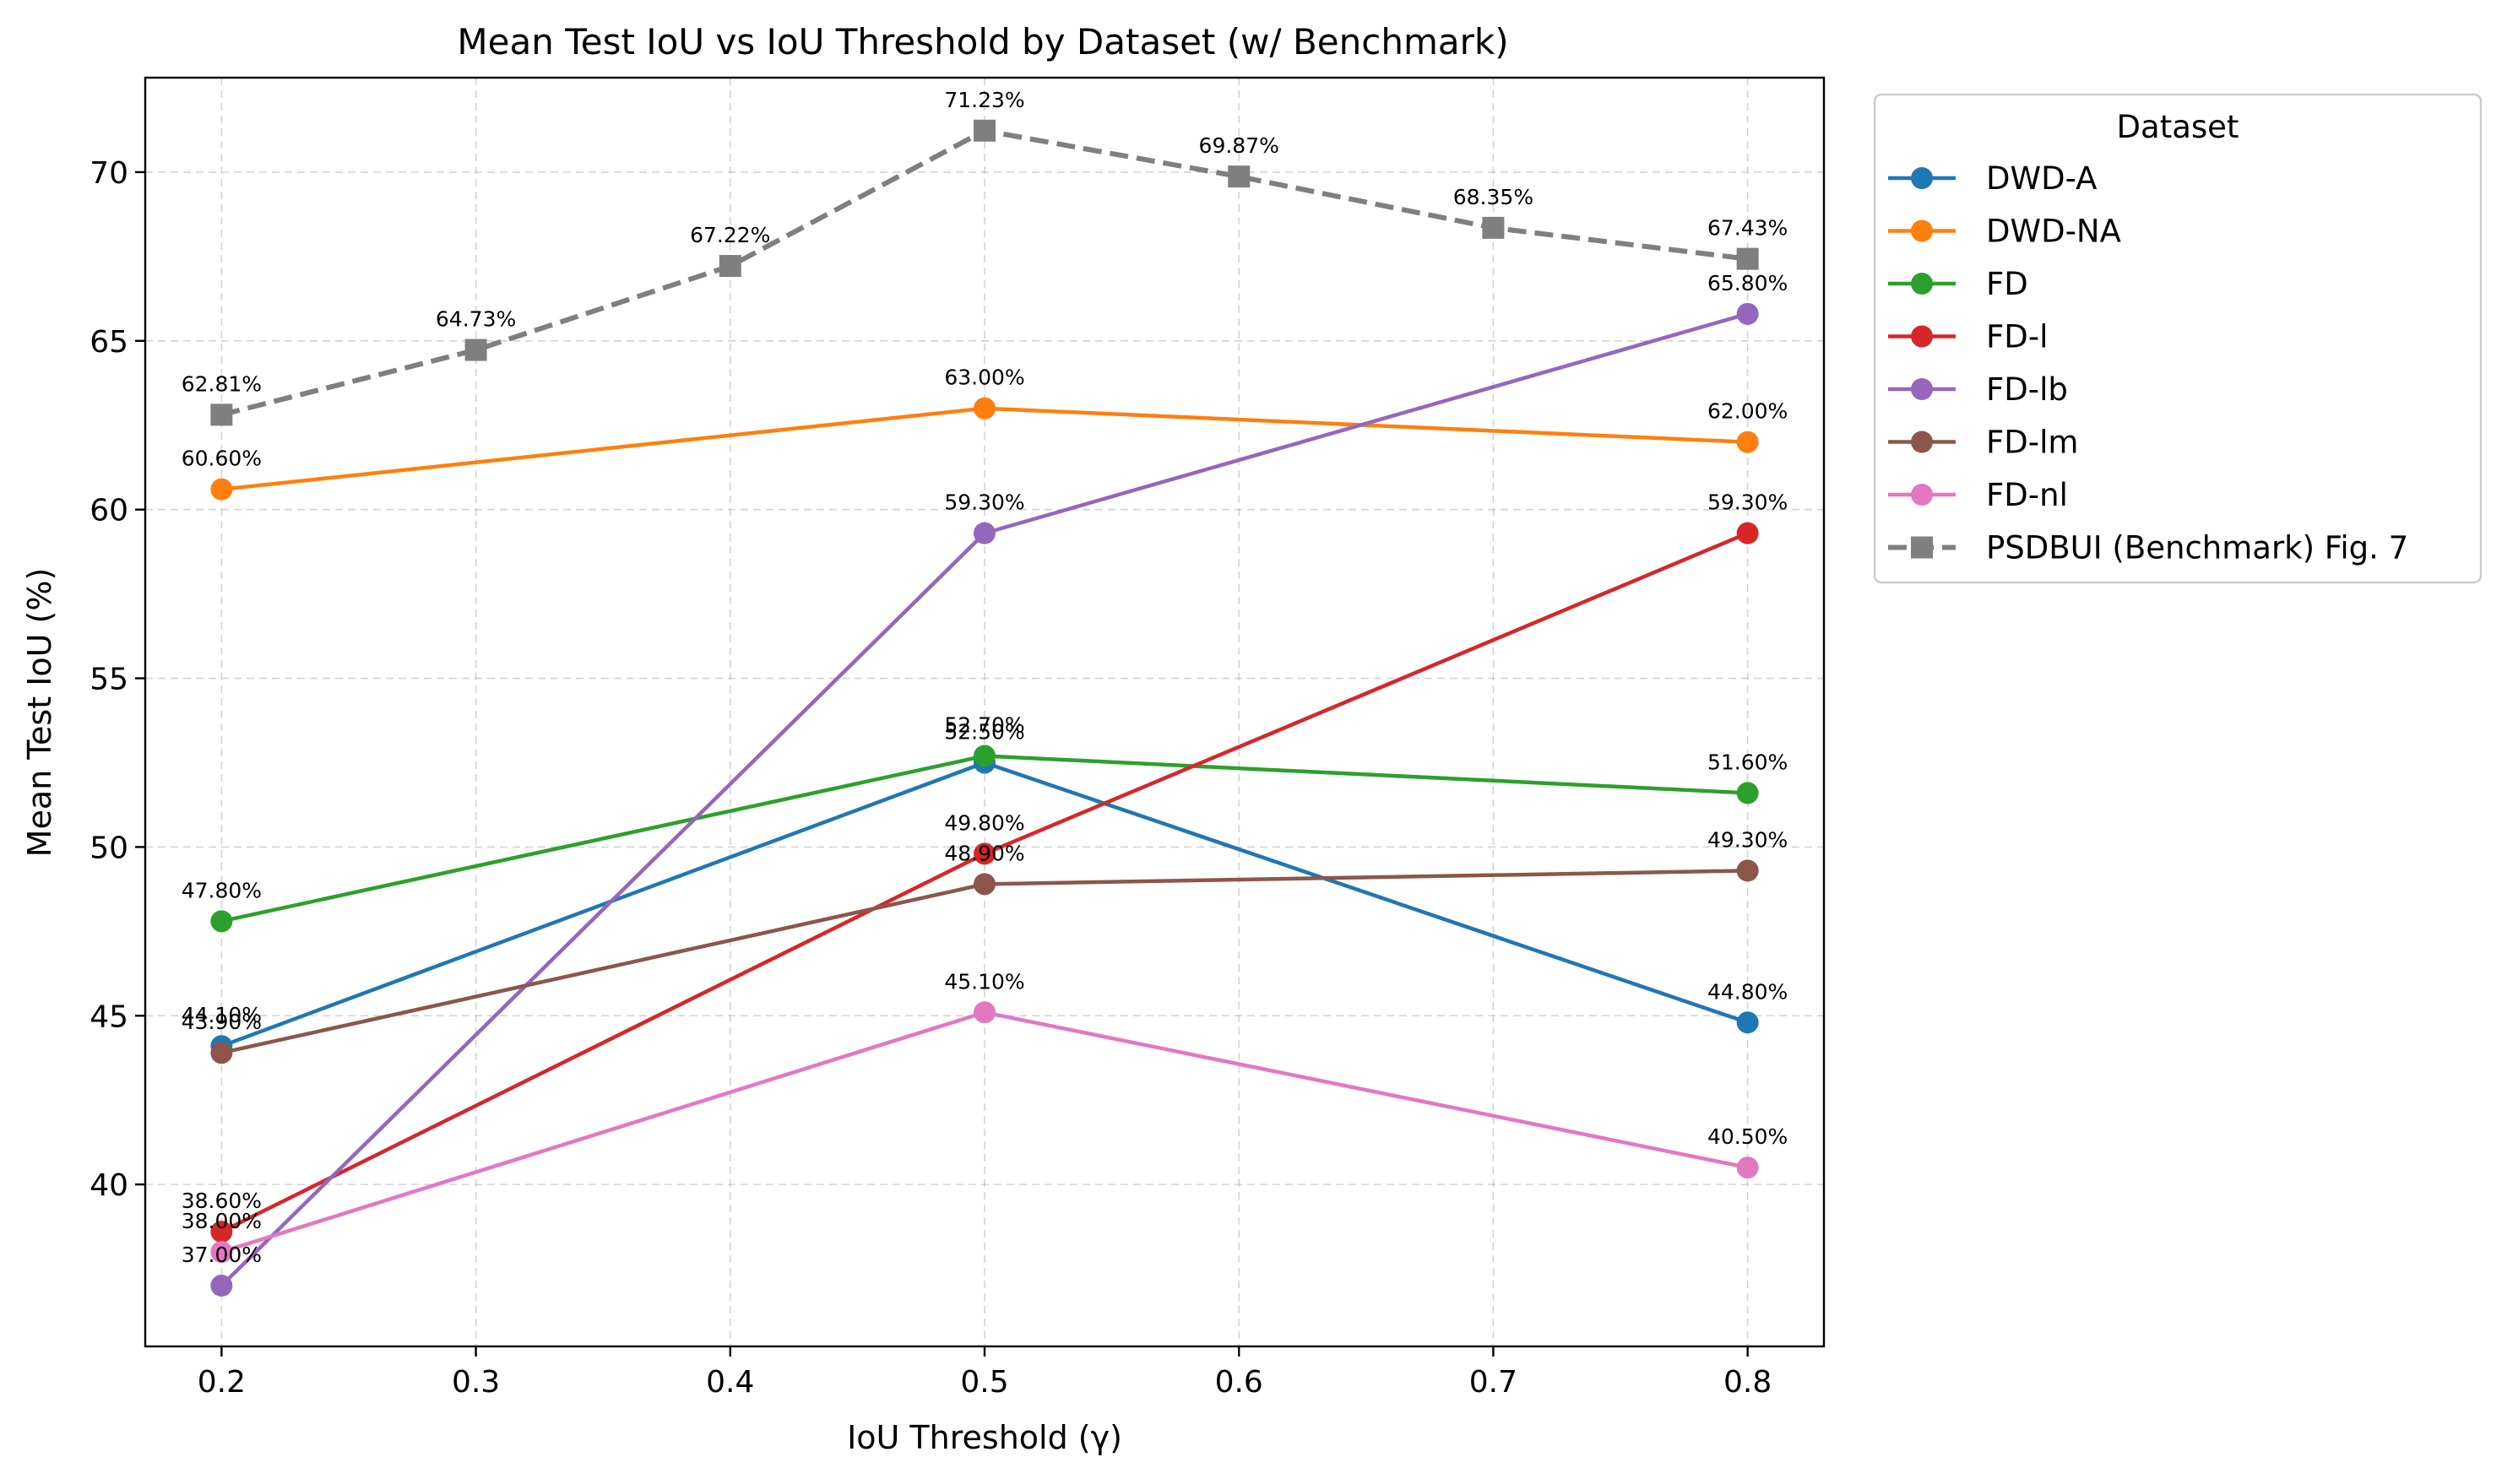  Describe the element at coordinates (1239, 145) in the screenshot. I see `data-label: 69.87%` at that location.